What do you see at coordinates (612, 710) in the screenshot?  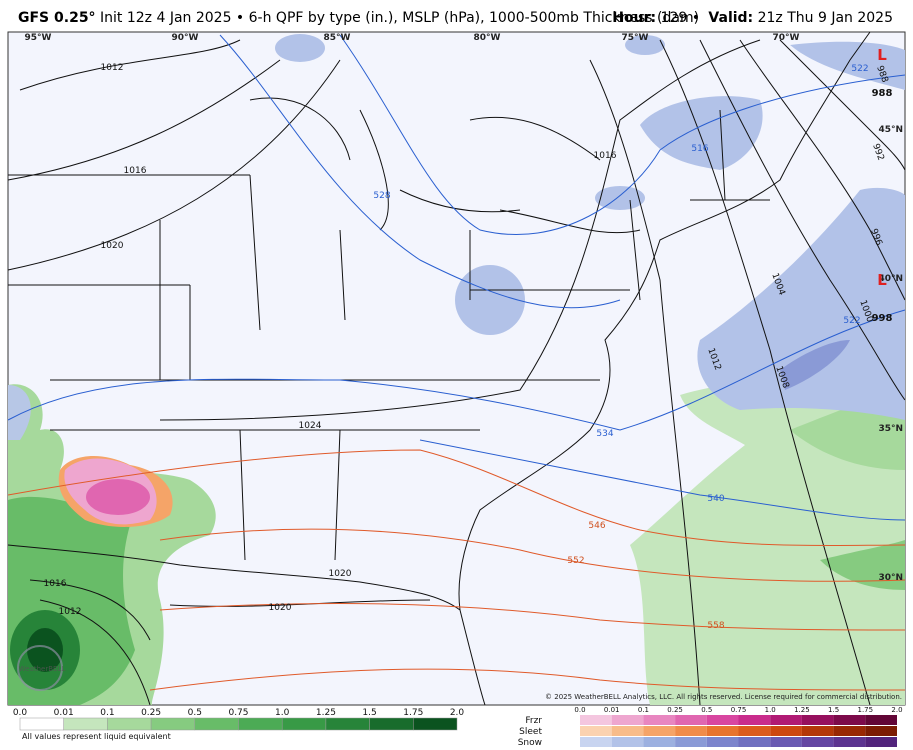 I see `winter-tick: 0.01` at bounding box center [612, 710].